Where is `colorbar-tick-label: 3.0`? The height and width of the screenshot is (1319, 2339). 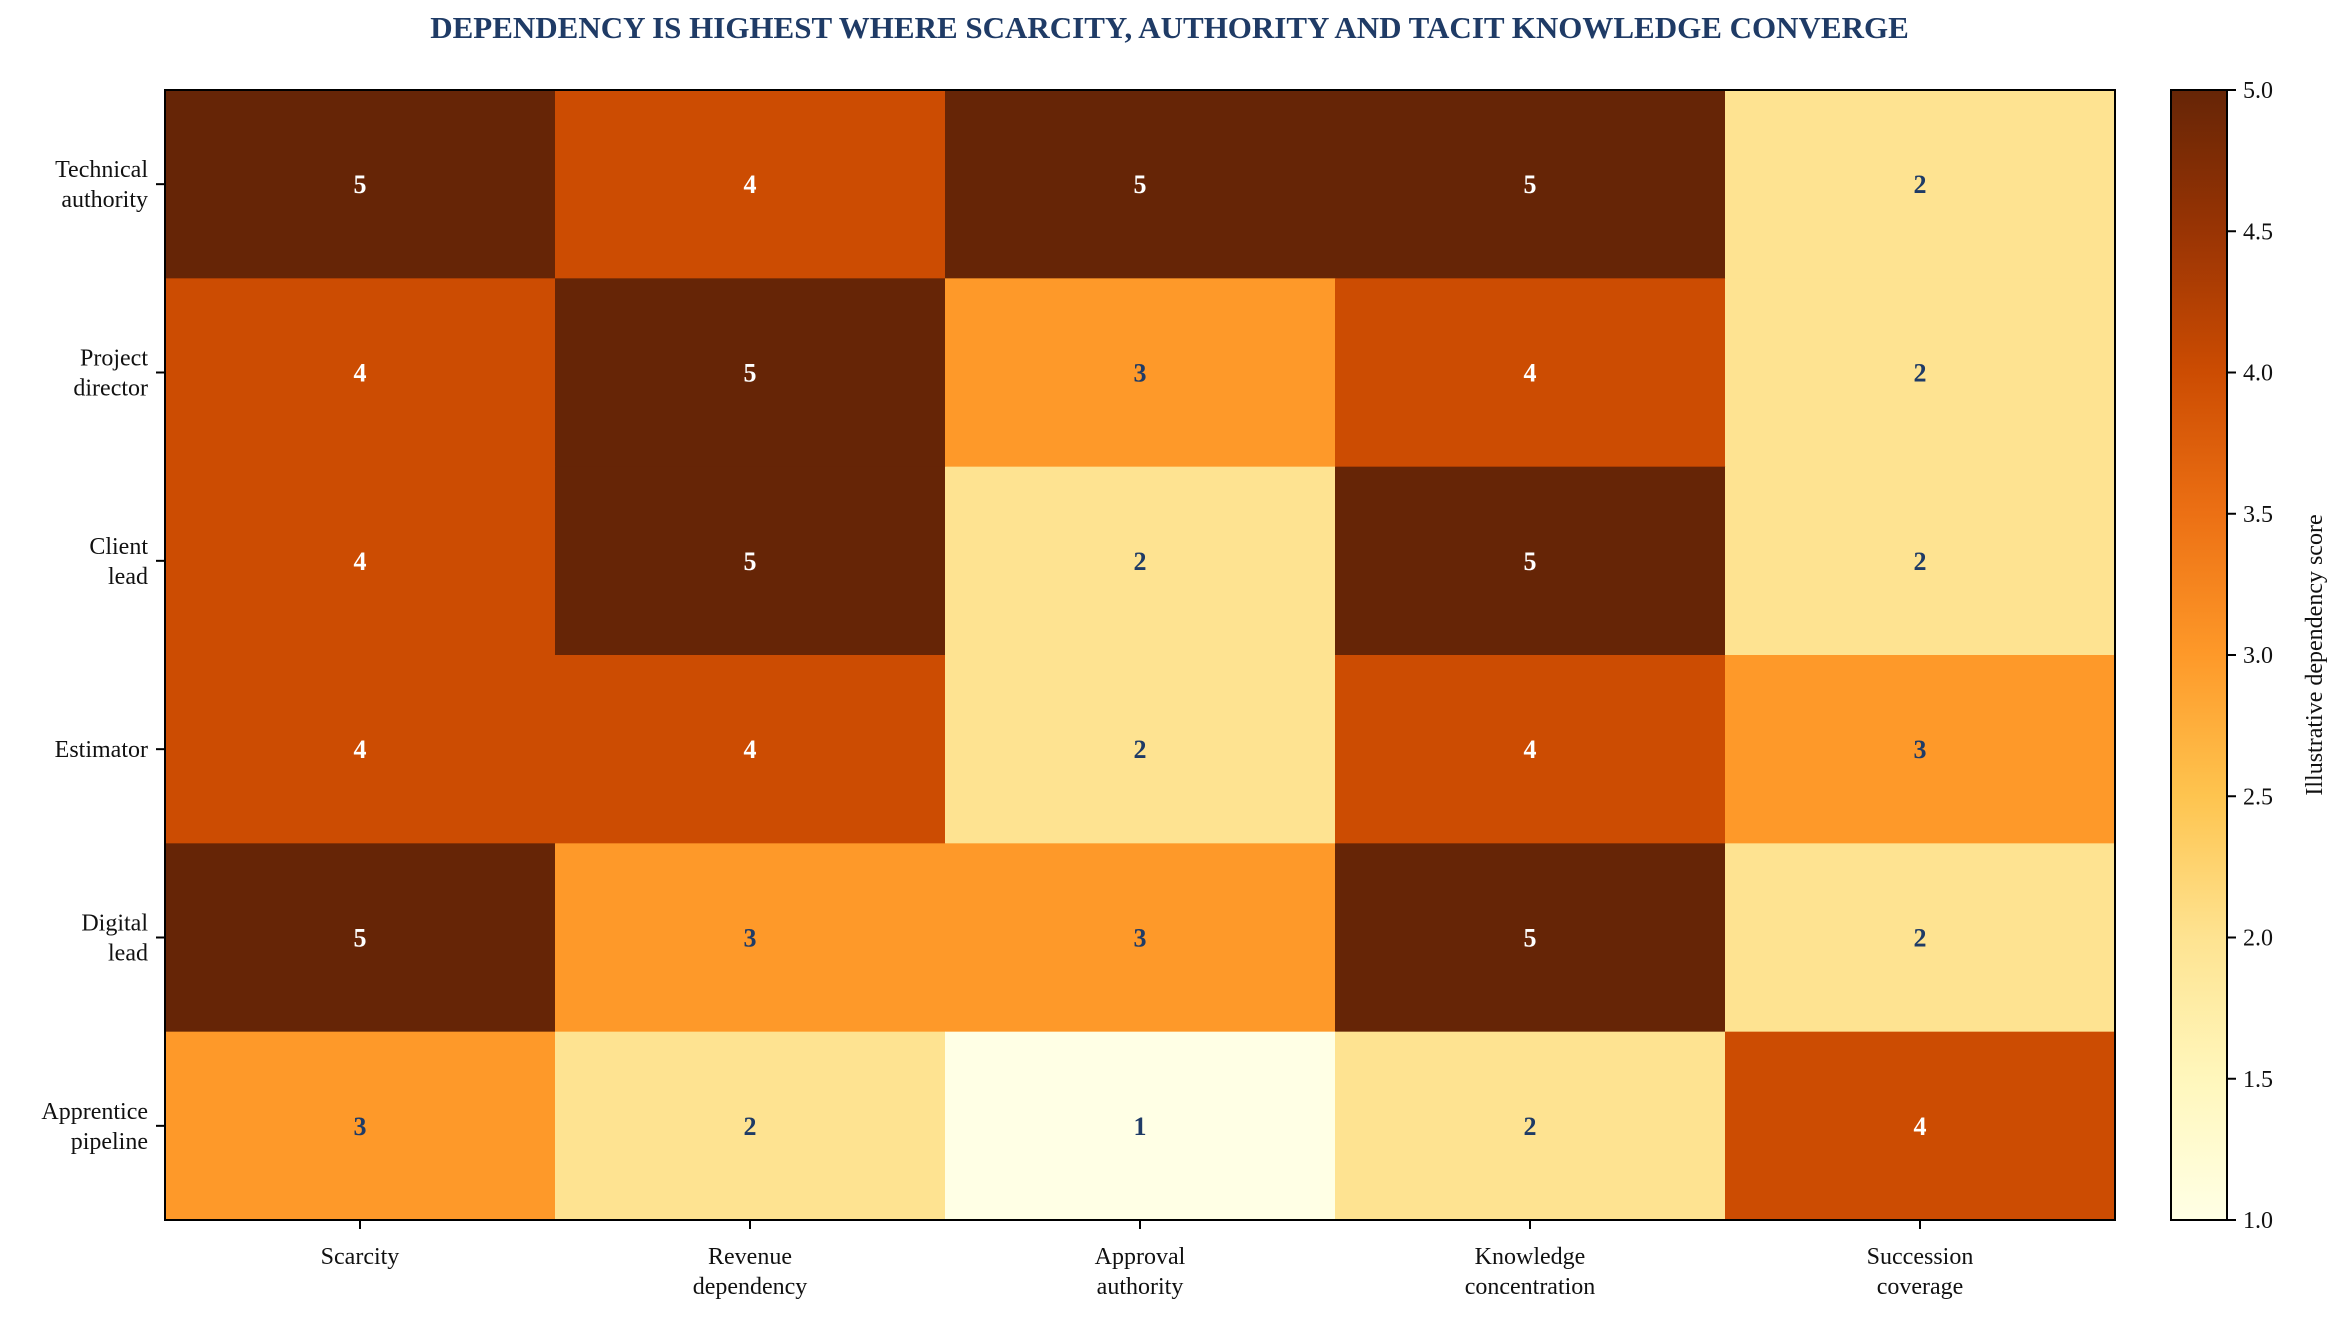
colorbar-tick-label: 3.0 is located at coordinates (2258, 656).